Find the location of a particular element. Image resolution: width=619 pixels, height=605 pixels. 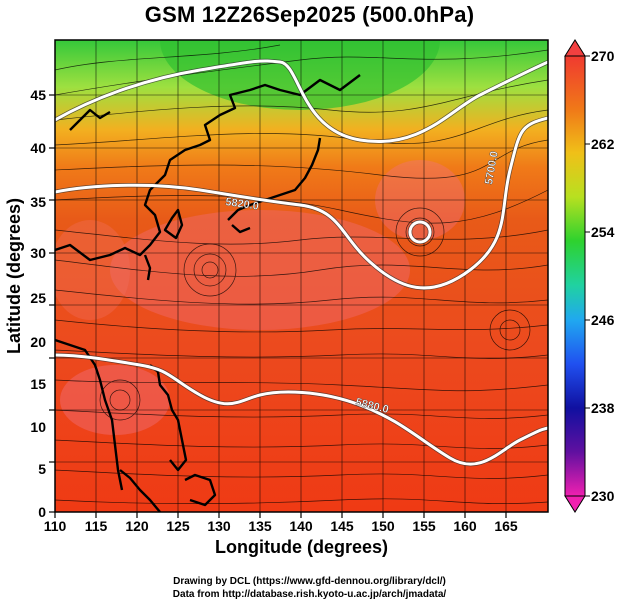

x-tick-130: 130 is located at coordinates (219, 526).